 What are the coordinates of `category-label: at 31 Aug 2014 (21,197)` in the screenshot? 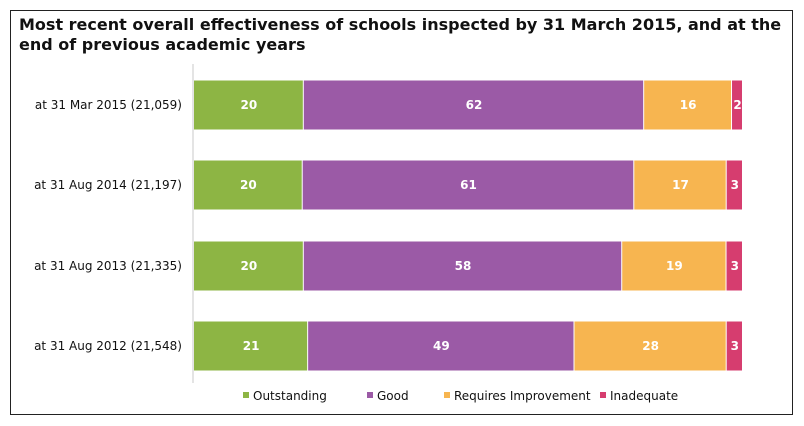 It's located at (108, 185).